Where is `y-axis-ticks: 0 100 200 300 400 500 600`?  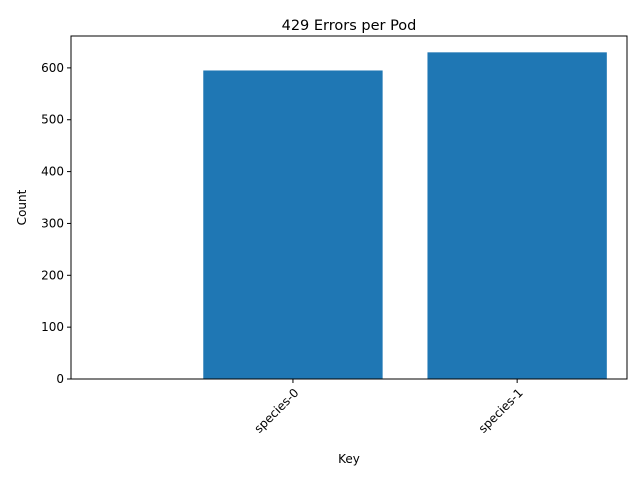
y-axis-ticks: 0 100 200 300 400 500 600 is located at coordinates (56, 223).